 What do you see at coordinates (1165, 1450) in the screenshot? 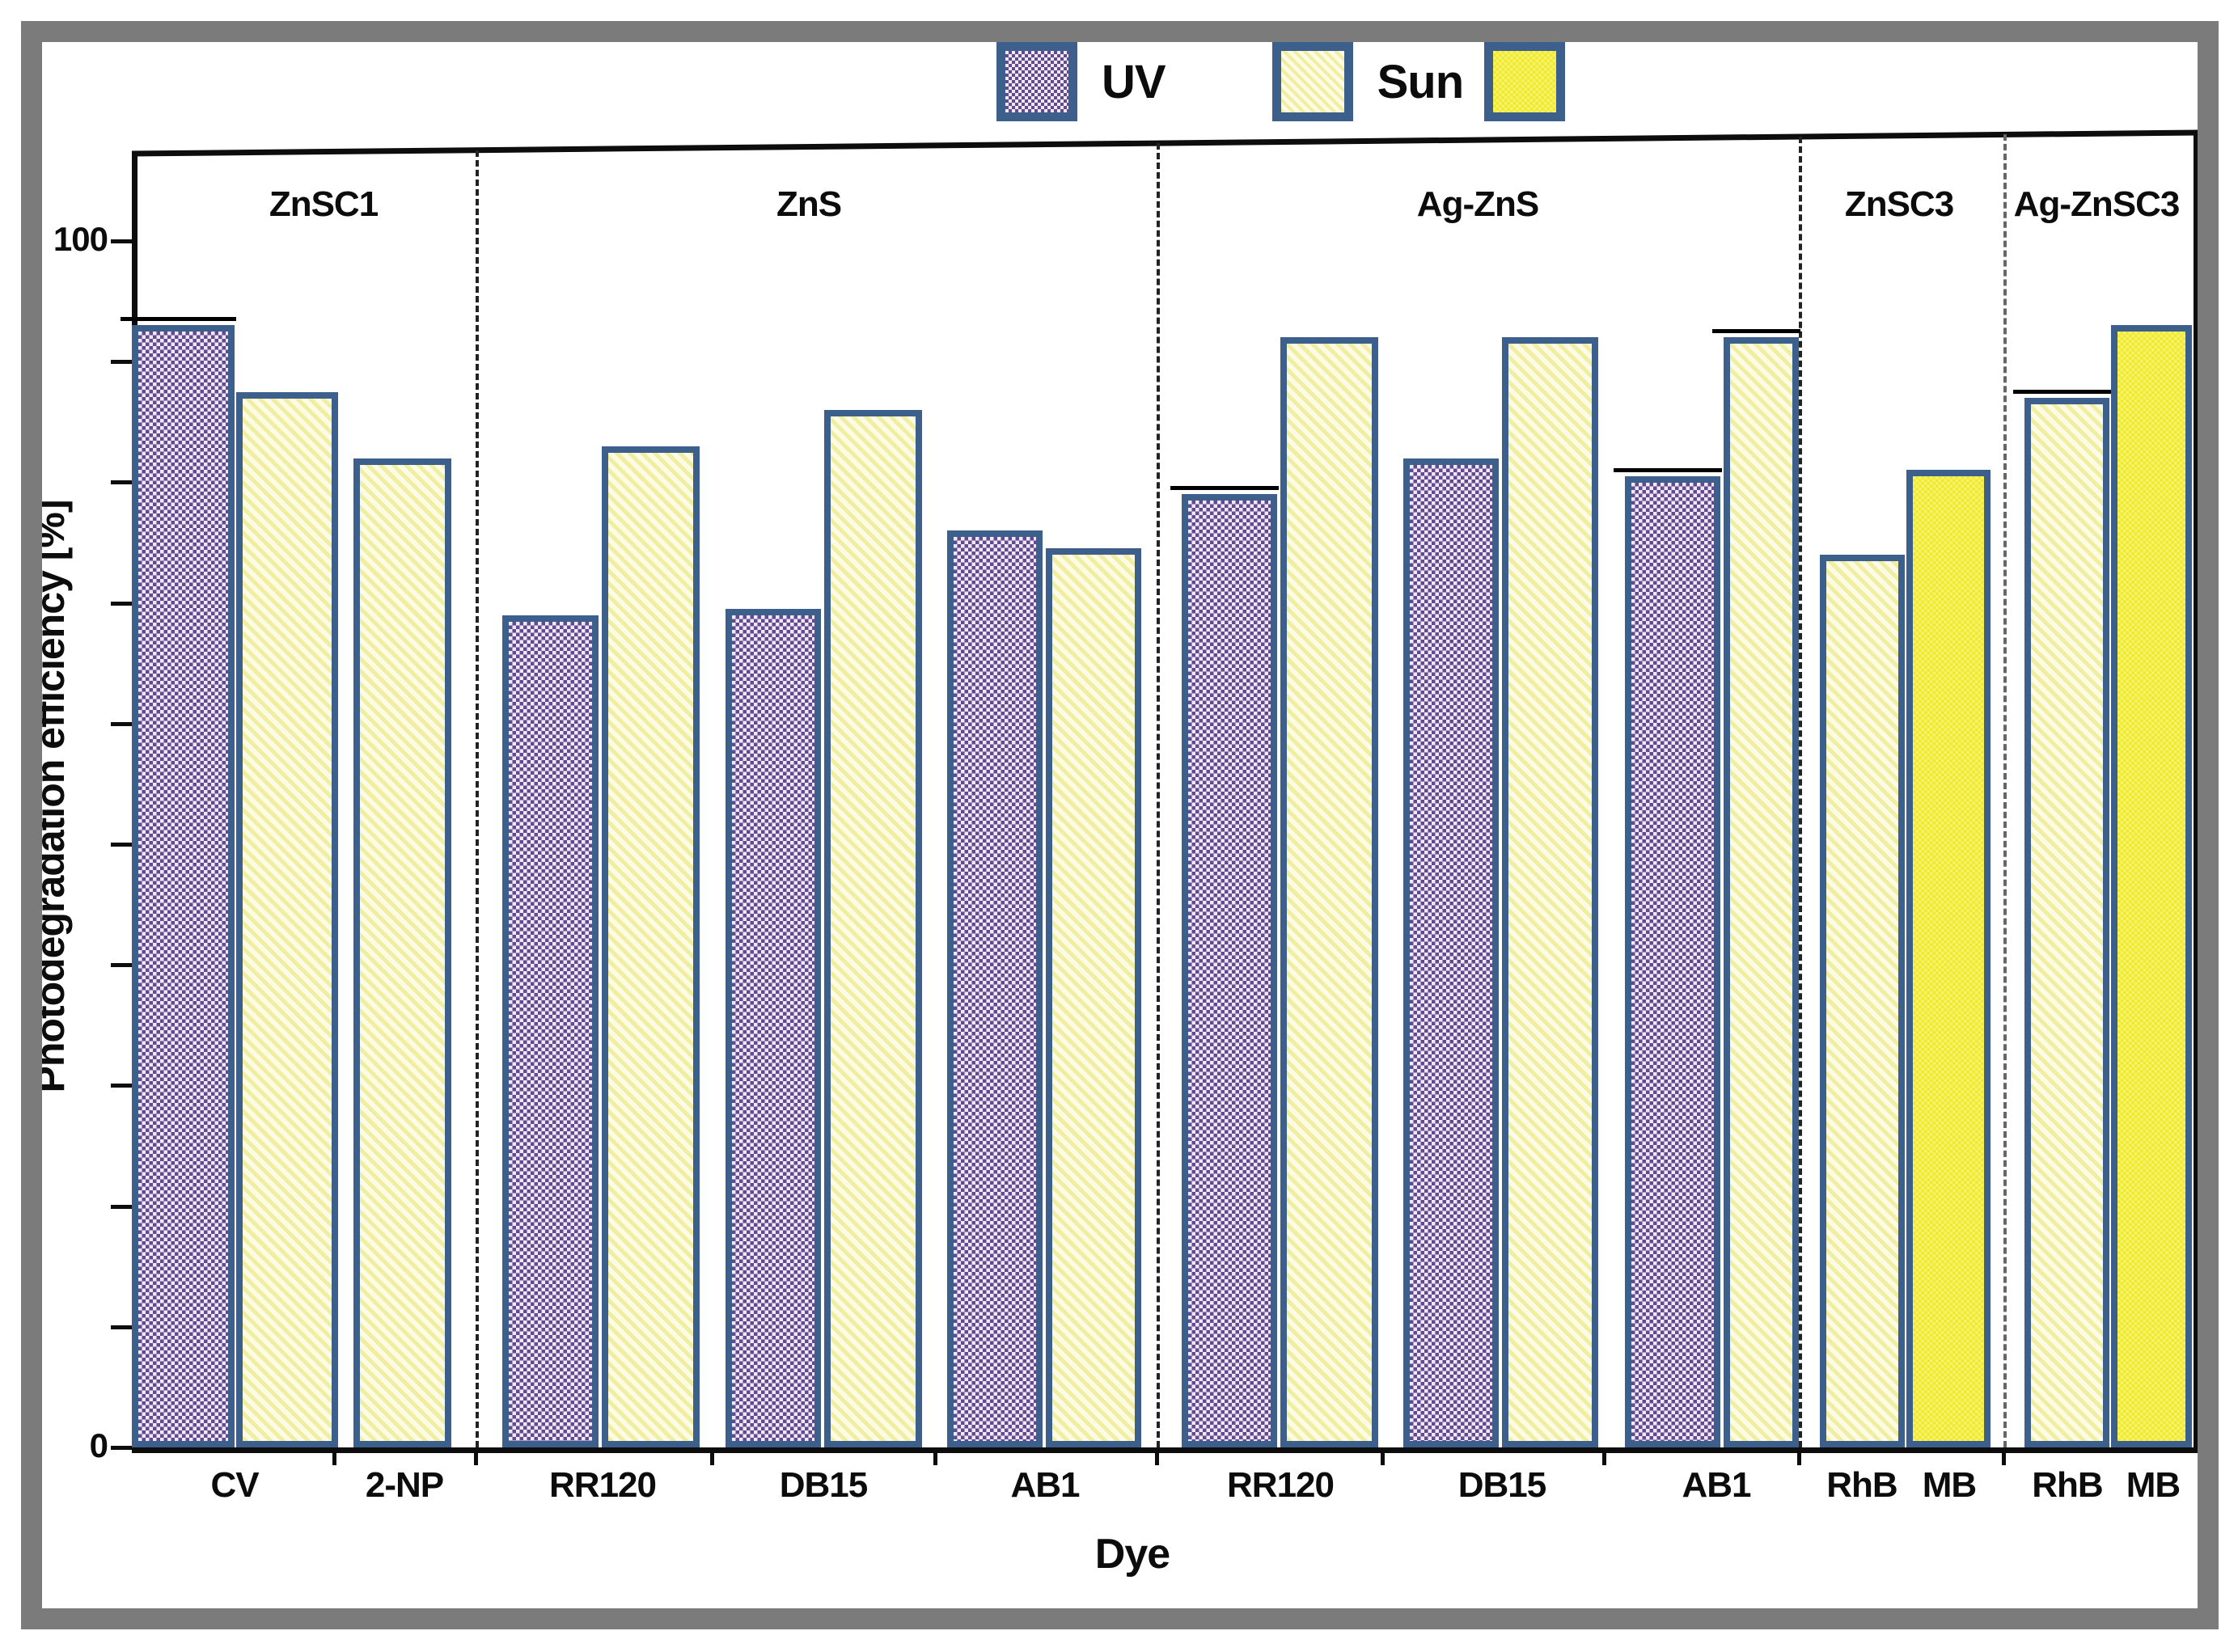
I see `x-axis-line` at bounding box center [1165, 1450].